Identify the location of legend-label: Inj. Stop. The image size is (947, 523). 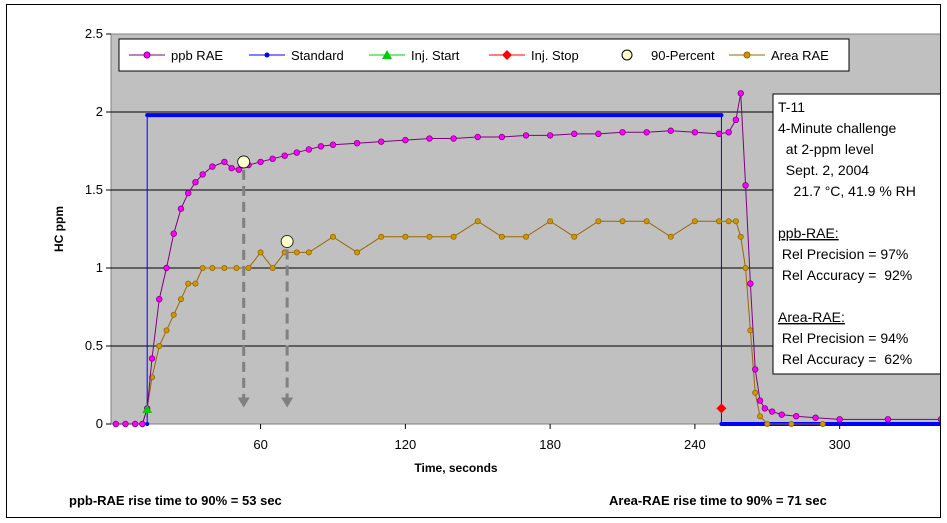
(555, 55).